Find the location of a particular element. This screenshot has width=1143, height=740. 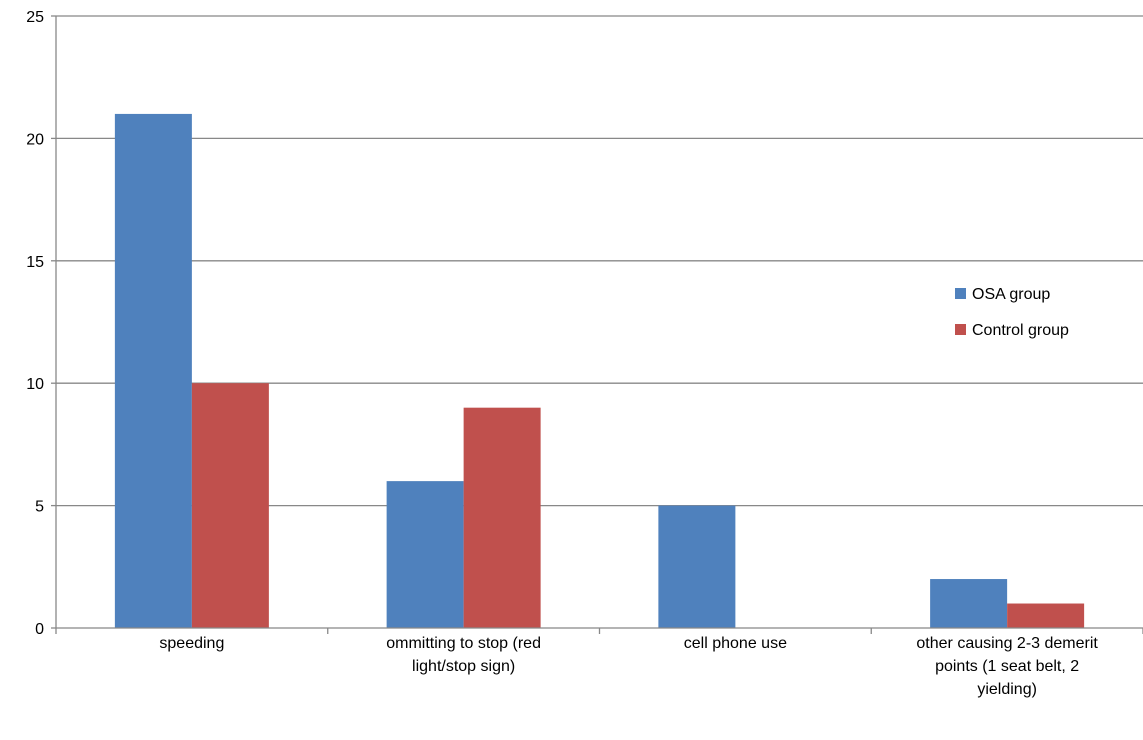

x-category-label: speeding is located at coordinates (191, 643).